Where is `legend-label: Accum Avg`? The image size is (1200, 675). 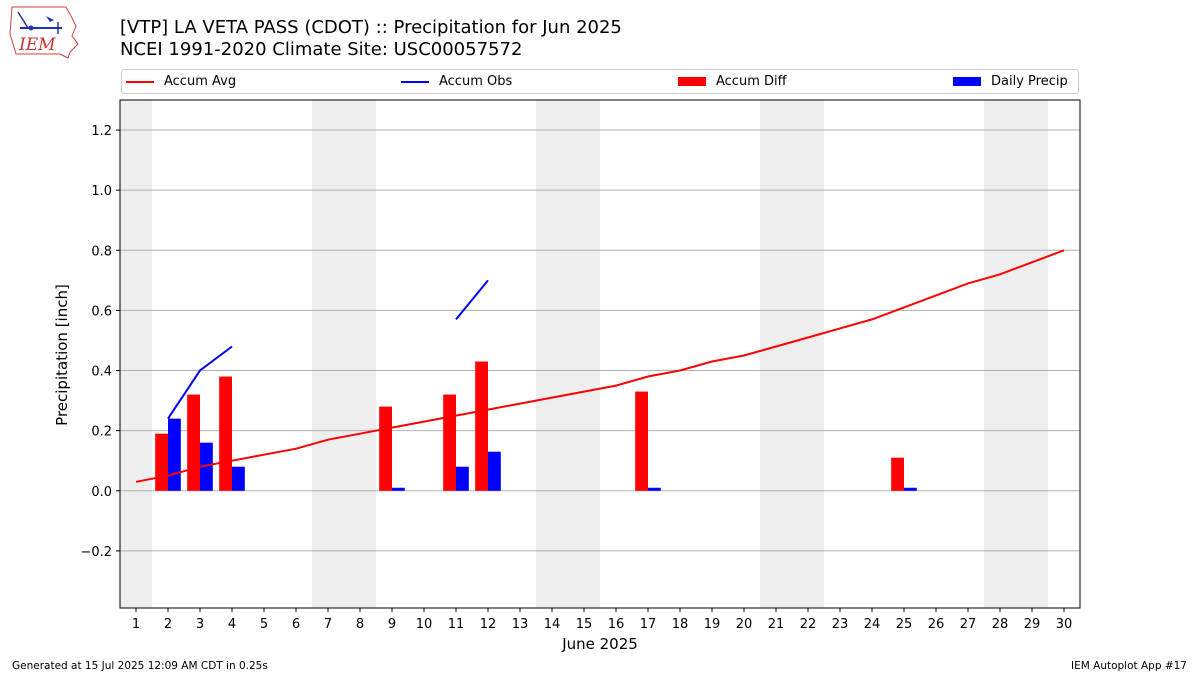 legend-label: Accum Avg is located at coordinates (200, 81).